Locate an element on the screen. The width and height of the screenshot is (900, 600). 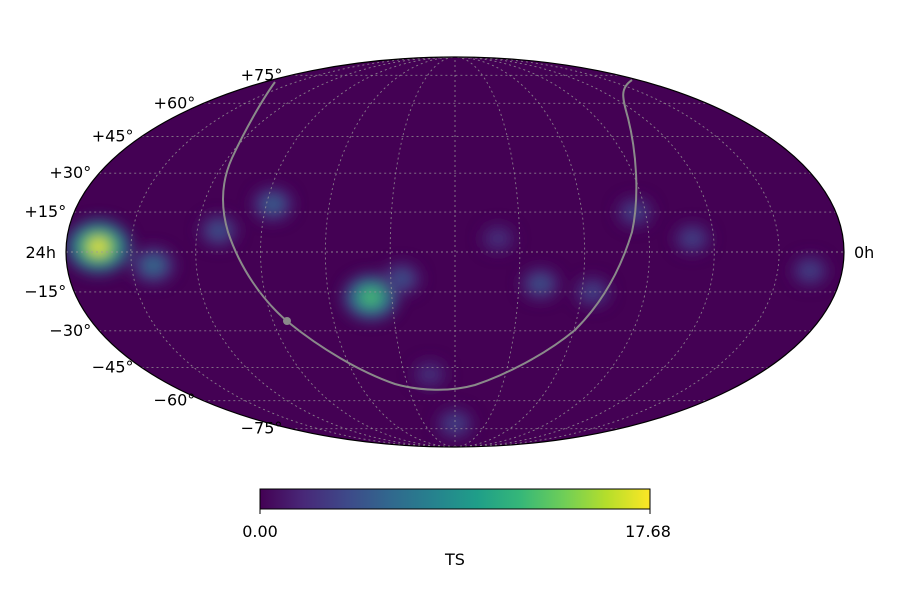
dec-label: +15° is located at coordinates (45, 211).